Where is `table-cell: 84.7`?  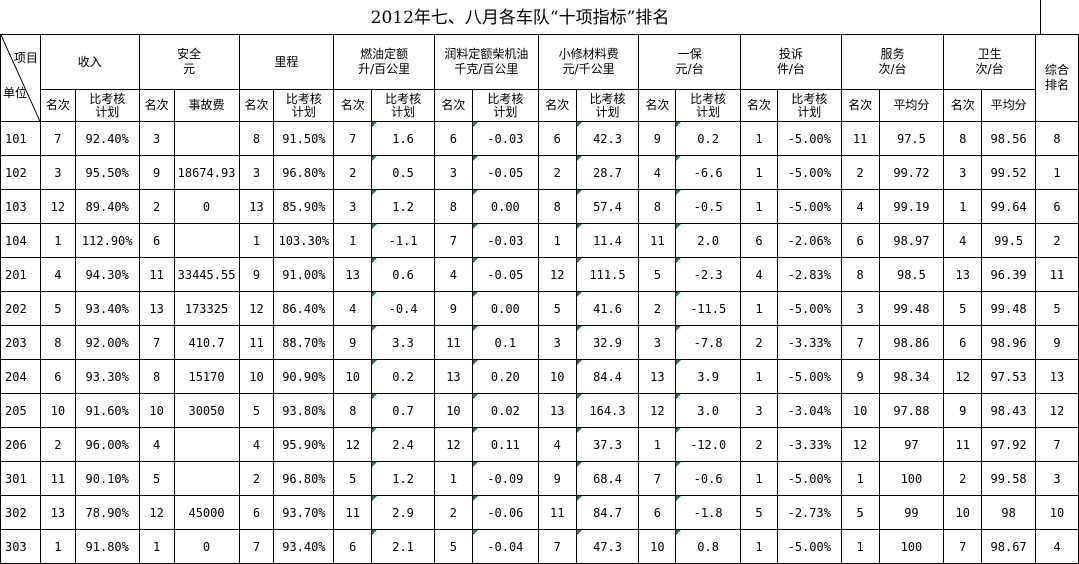 table-cell: 84.7 is located at coordinates (607, 512).